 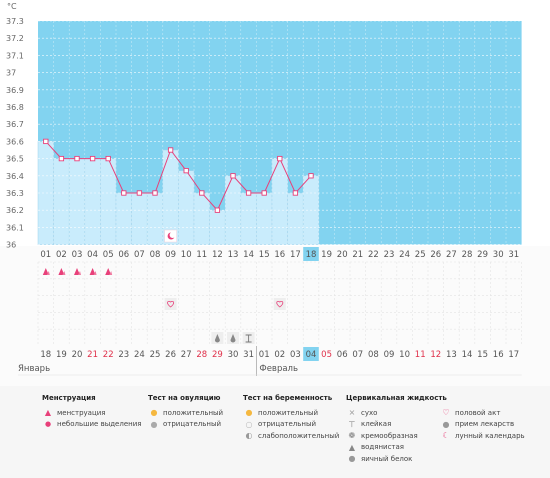 What do you see at coordinates (278, 369) in the screenshot?
I see `month-label-february: Февраль` at bounding box center [278, 369].